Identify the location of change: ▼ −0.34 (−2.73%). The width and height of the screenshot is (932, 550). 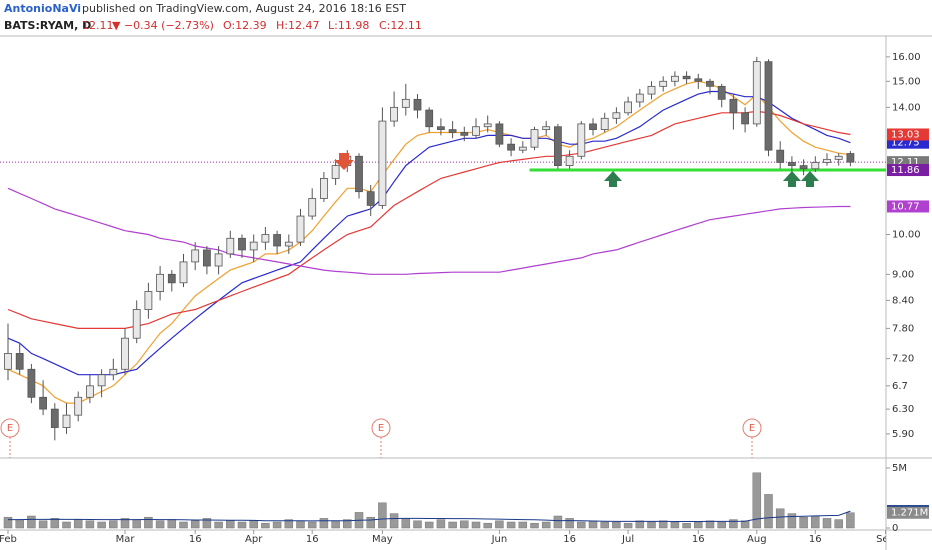
(163, 25).